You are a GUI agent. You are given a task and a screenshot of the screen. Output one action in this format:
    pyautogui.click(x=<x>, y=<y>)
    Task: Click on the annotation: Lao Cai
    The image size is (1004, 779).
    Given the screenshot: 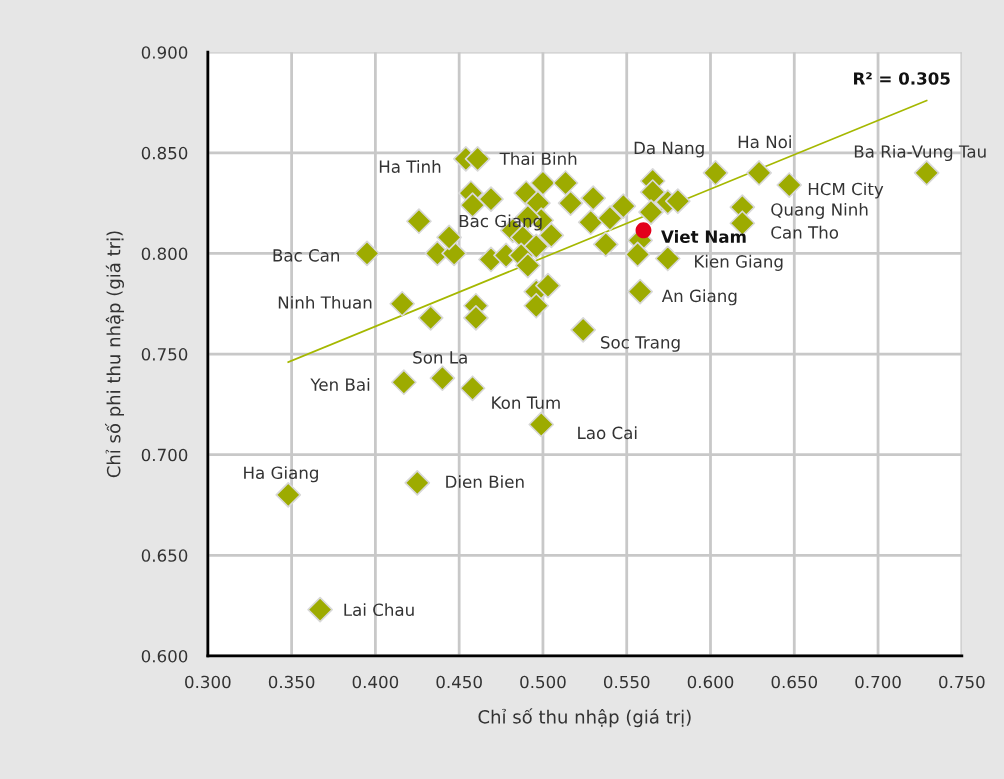 What is the action you would take?
    pyautogui.click(x=607, y=433)
    